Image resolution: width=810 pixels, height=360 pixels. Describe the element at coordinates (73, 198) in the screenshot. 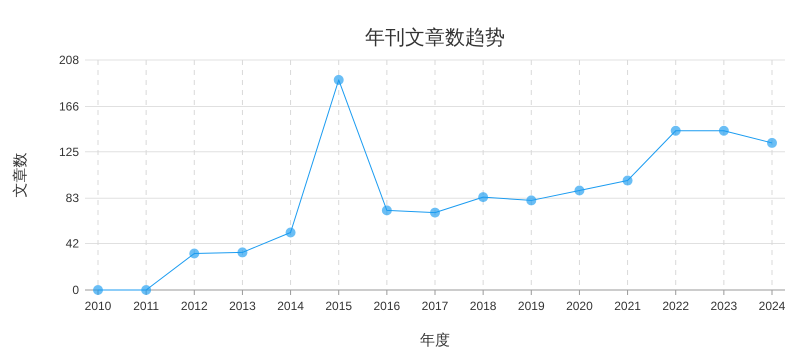

I see `y-tick-label: 83` at that location.